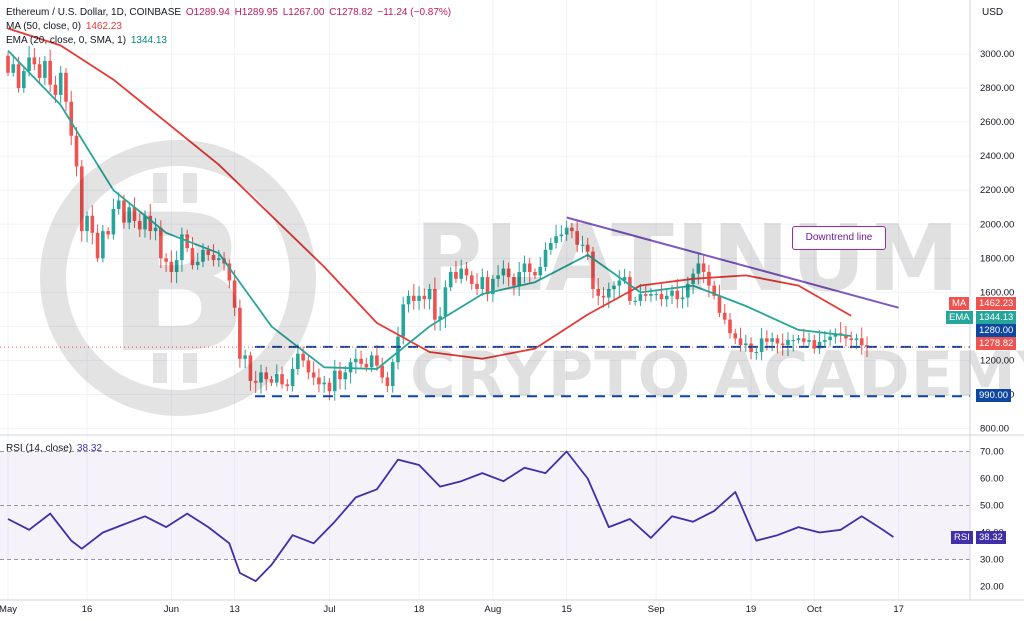  Describe the element at coordinates (55, 448) in the screenshot. I see `rsi-legend: RSI (14, close) 38.32` at that location.